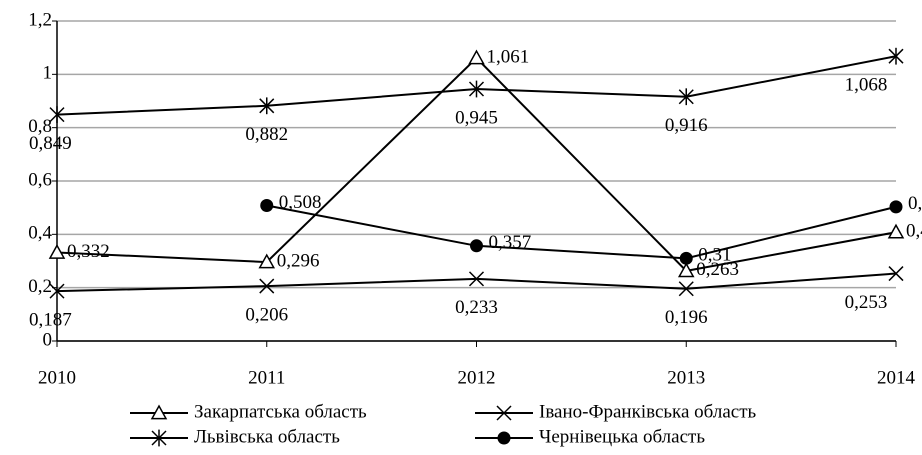 This screenshot has height=455, width=922. I want to click on y-tick-label: 0,6, so click(40, 179).